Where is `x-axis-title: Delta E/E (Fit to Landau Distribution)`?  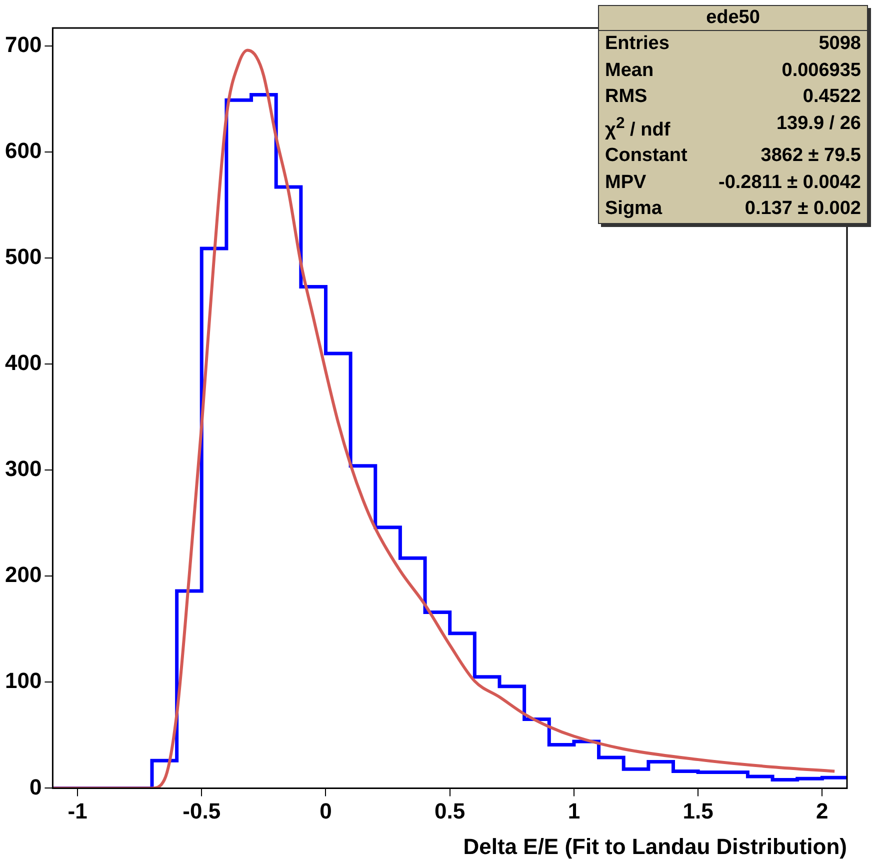
x-axis-title: Delta E/E (Fit to Landau Distribution) is located at coordinates (655, 846).